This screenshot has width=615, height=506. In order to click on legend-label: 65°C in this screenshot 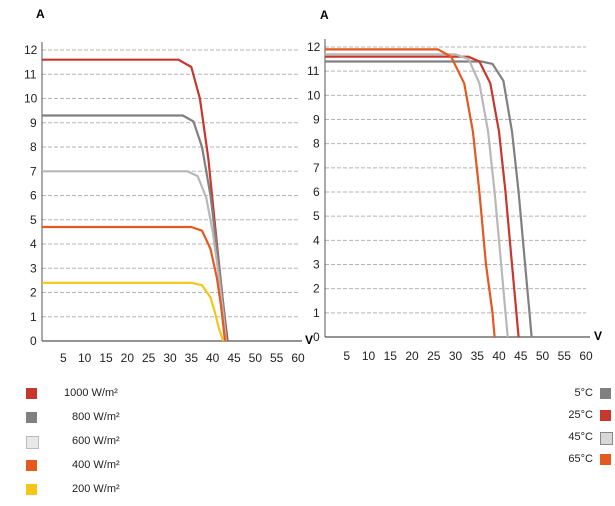, I will do `click(580, 459)`.